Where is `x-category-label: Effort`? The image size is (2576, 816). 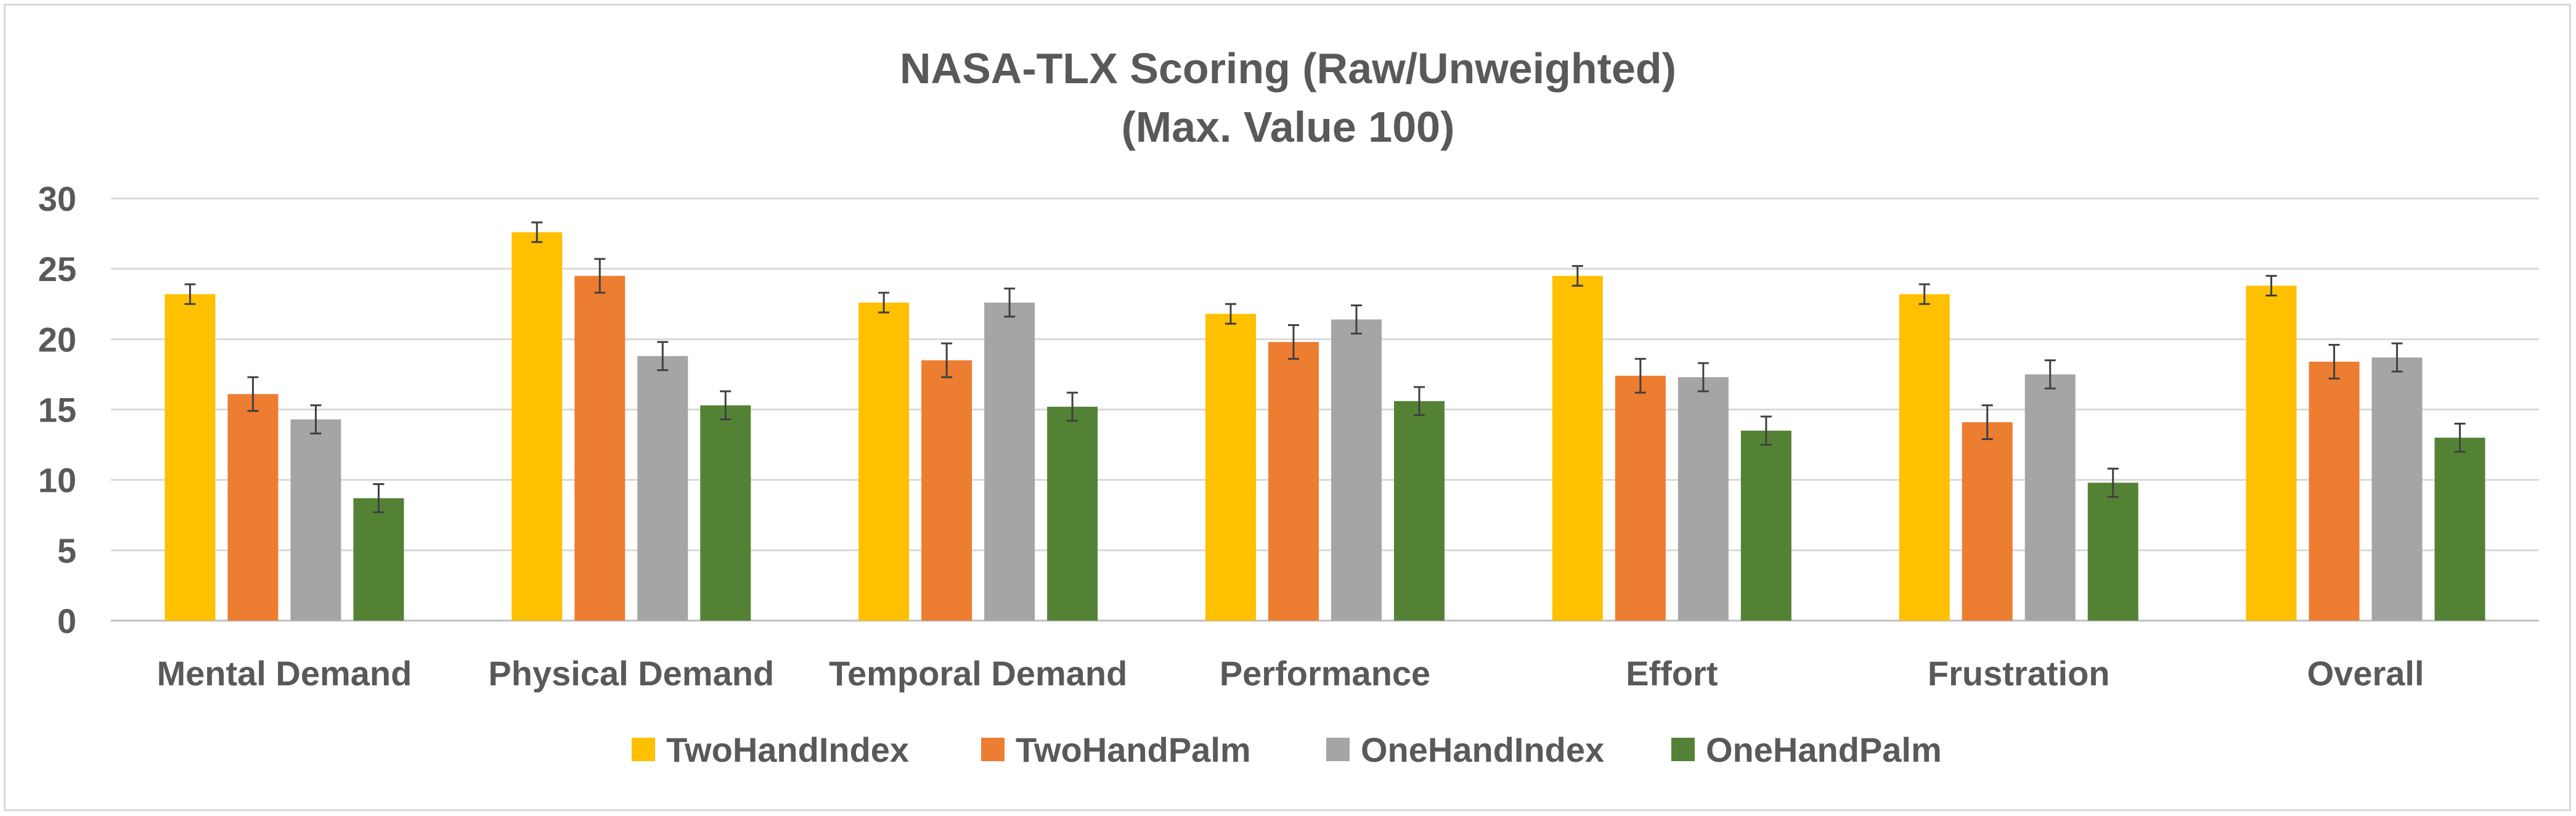
x-category-label: Effort is located at coordinates (1672, 673).